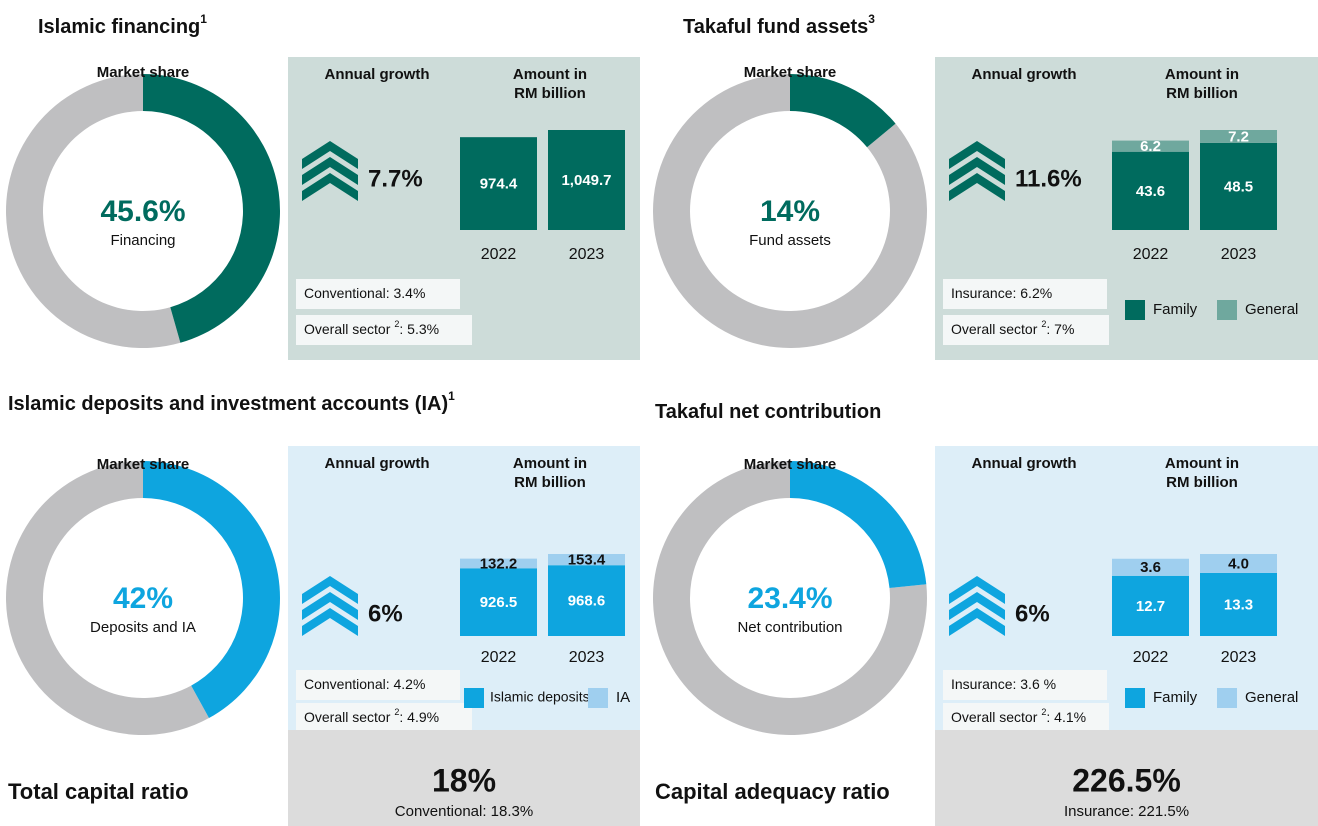 The width and height of the screenshot is (1318, 826). I want to click on bar-label: 48.5, so click(1238, 186).